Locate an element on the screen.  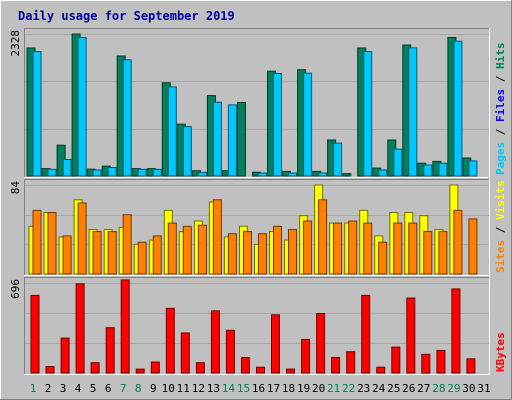
x-tick-day-22: 22 is located at coordinates (348, 388).